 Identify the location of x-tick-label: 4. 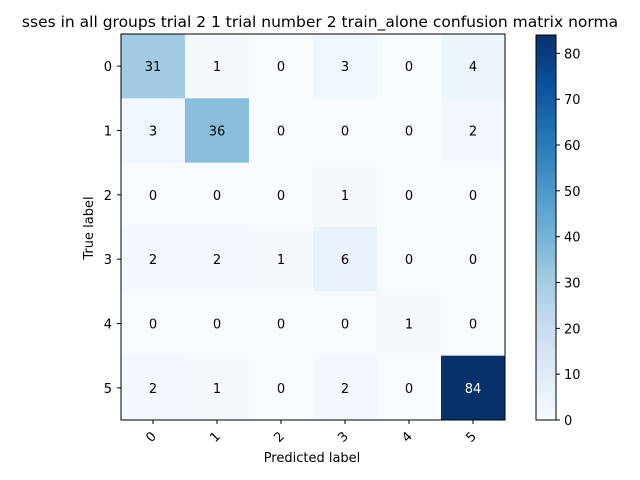
(407, 437).